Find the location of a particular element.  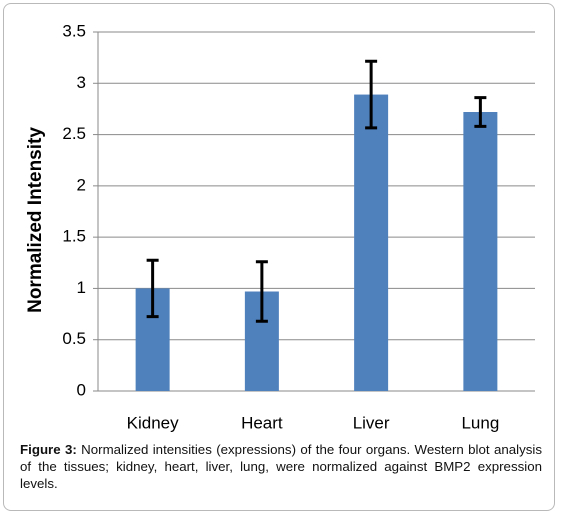

x-tick-label: Liver is located at coordinates (371, 422).